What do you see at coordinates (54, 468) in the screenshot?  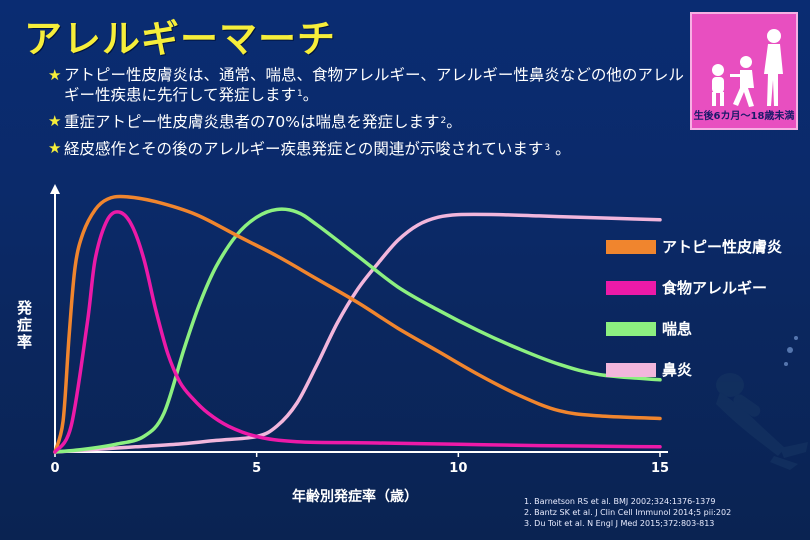 I see `x-tick-label: 0` at bounding box center [54, 468].